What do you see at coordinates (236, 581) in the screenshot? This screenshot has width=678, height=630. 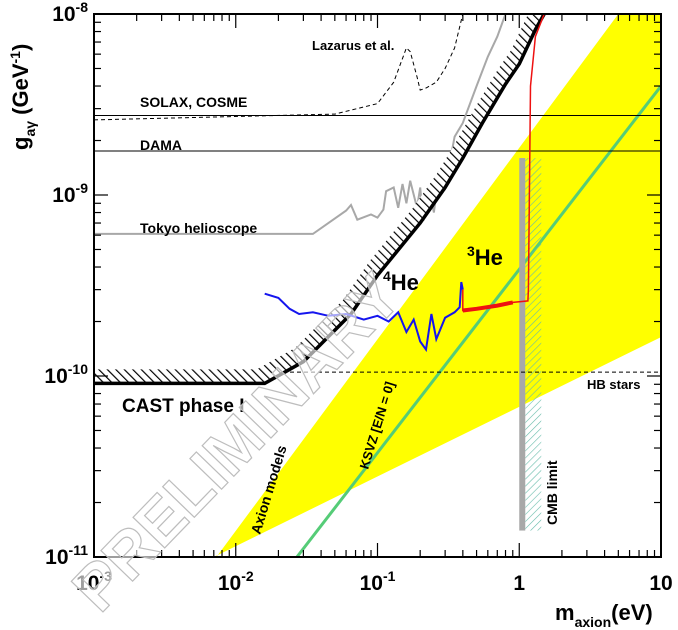 I see `x-tick-label: 10⁻²` at bounding box center [236, 581].